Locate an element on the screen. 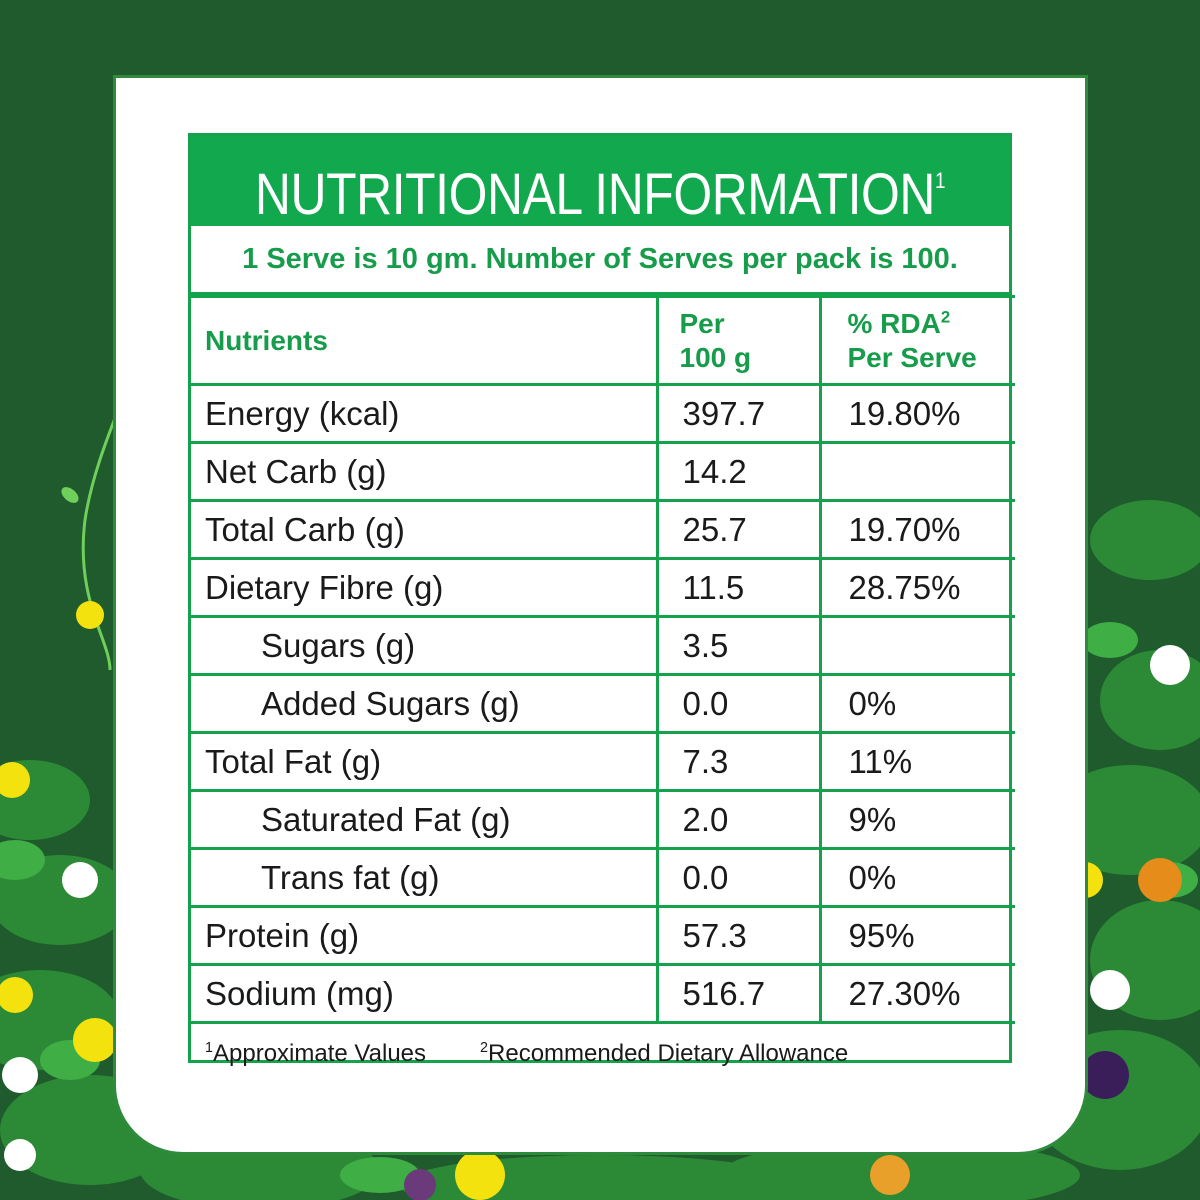  table-row: Net Carb (g) 14.2 is located at coordinates (603, 471).